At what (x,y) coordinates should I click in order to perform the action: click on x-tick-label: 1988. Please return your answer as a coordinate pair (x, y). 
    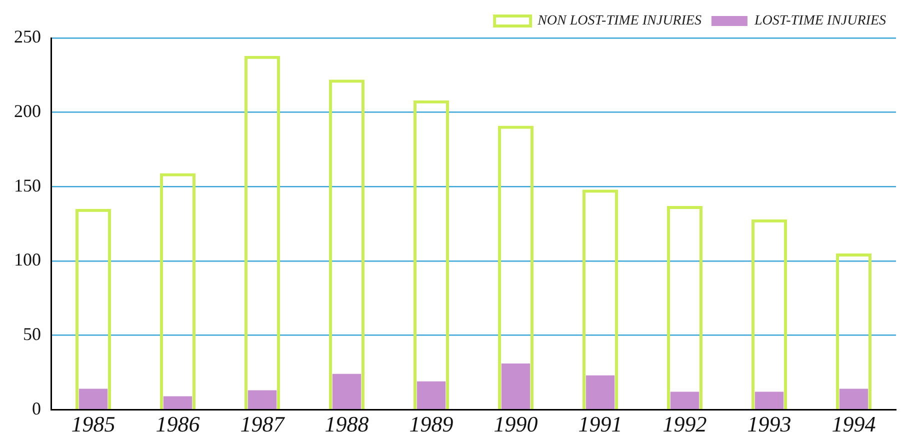
    Looking at the image, I should click on (346, 424).